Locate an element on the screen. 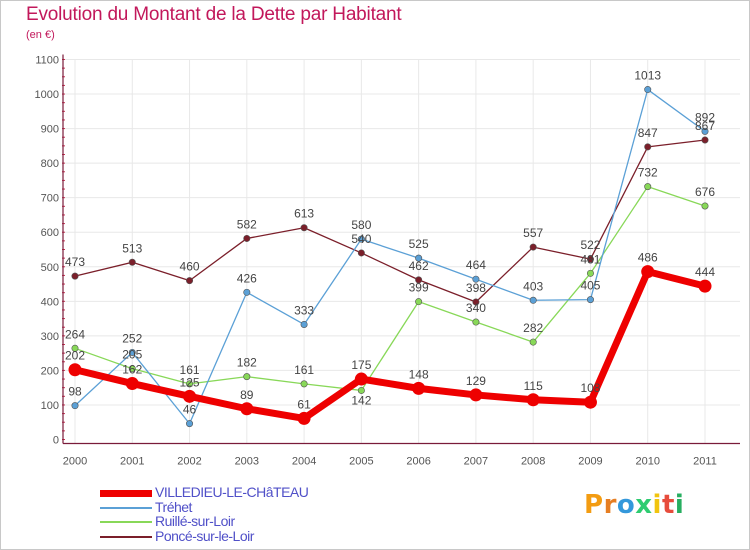 The image size is (750, 550). y-tick-label: 200 is located at coordinates (50, 371).